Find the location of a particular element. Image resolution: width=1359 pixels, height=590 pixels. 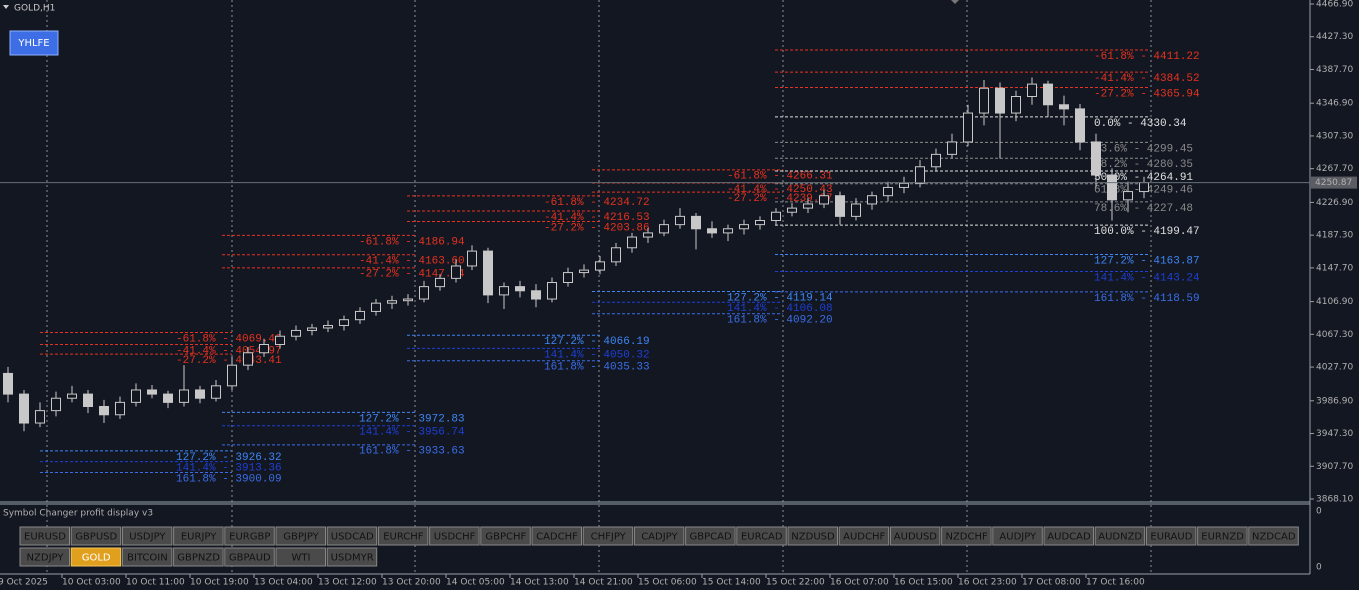

symbol-button-label: EURJPY is located at coordinates (199, 537).